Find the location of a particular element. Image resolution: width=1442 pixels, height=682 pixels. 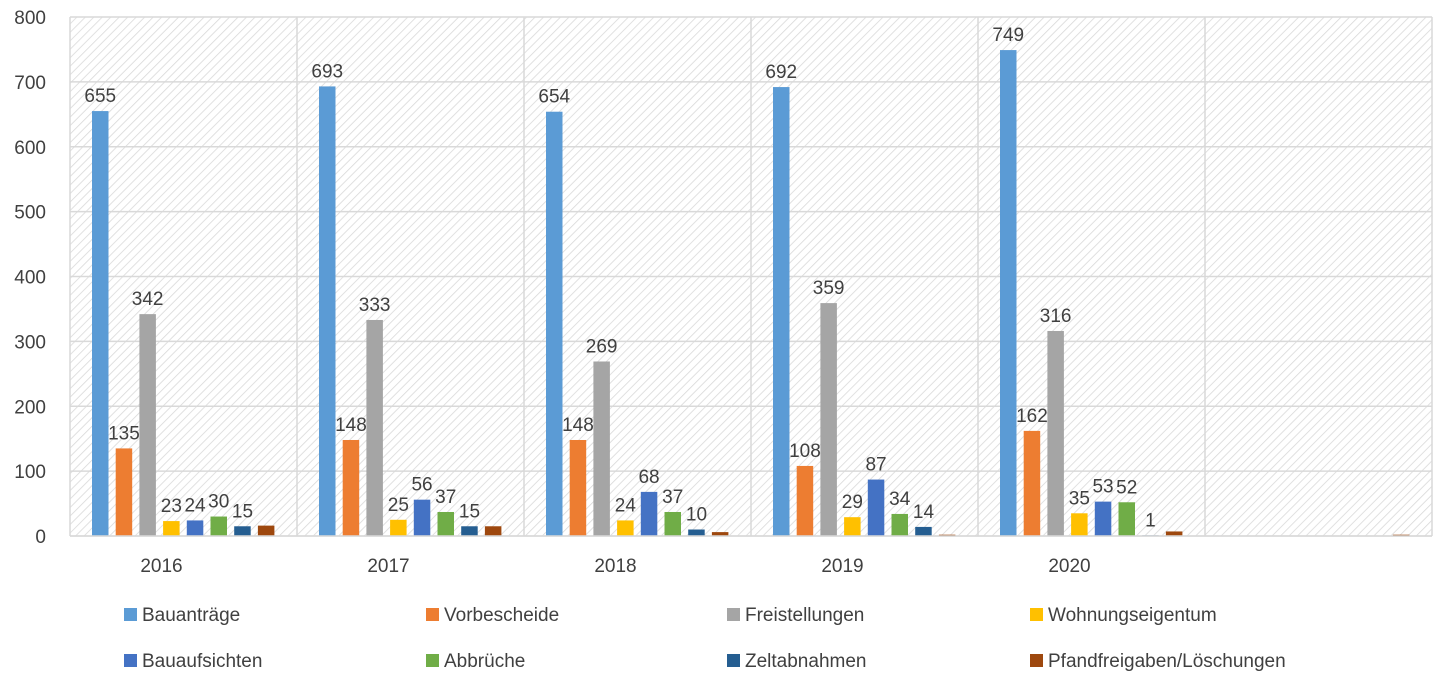

y-tick-label: 0 is located at coordinates (40, 537).